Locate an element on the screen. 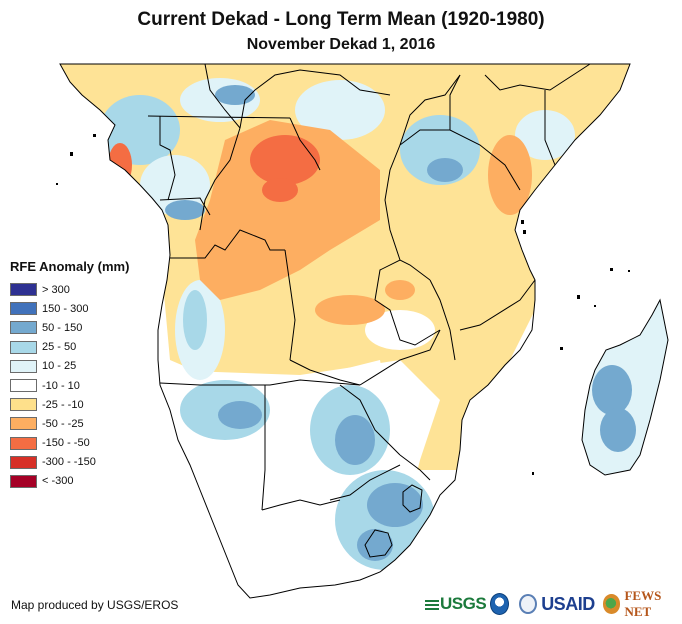 The image size is (682, 624). fews-net-globe-icon is located at coordinates (611, 604).